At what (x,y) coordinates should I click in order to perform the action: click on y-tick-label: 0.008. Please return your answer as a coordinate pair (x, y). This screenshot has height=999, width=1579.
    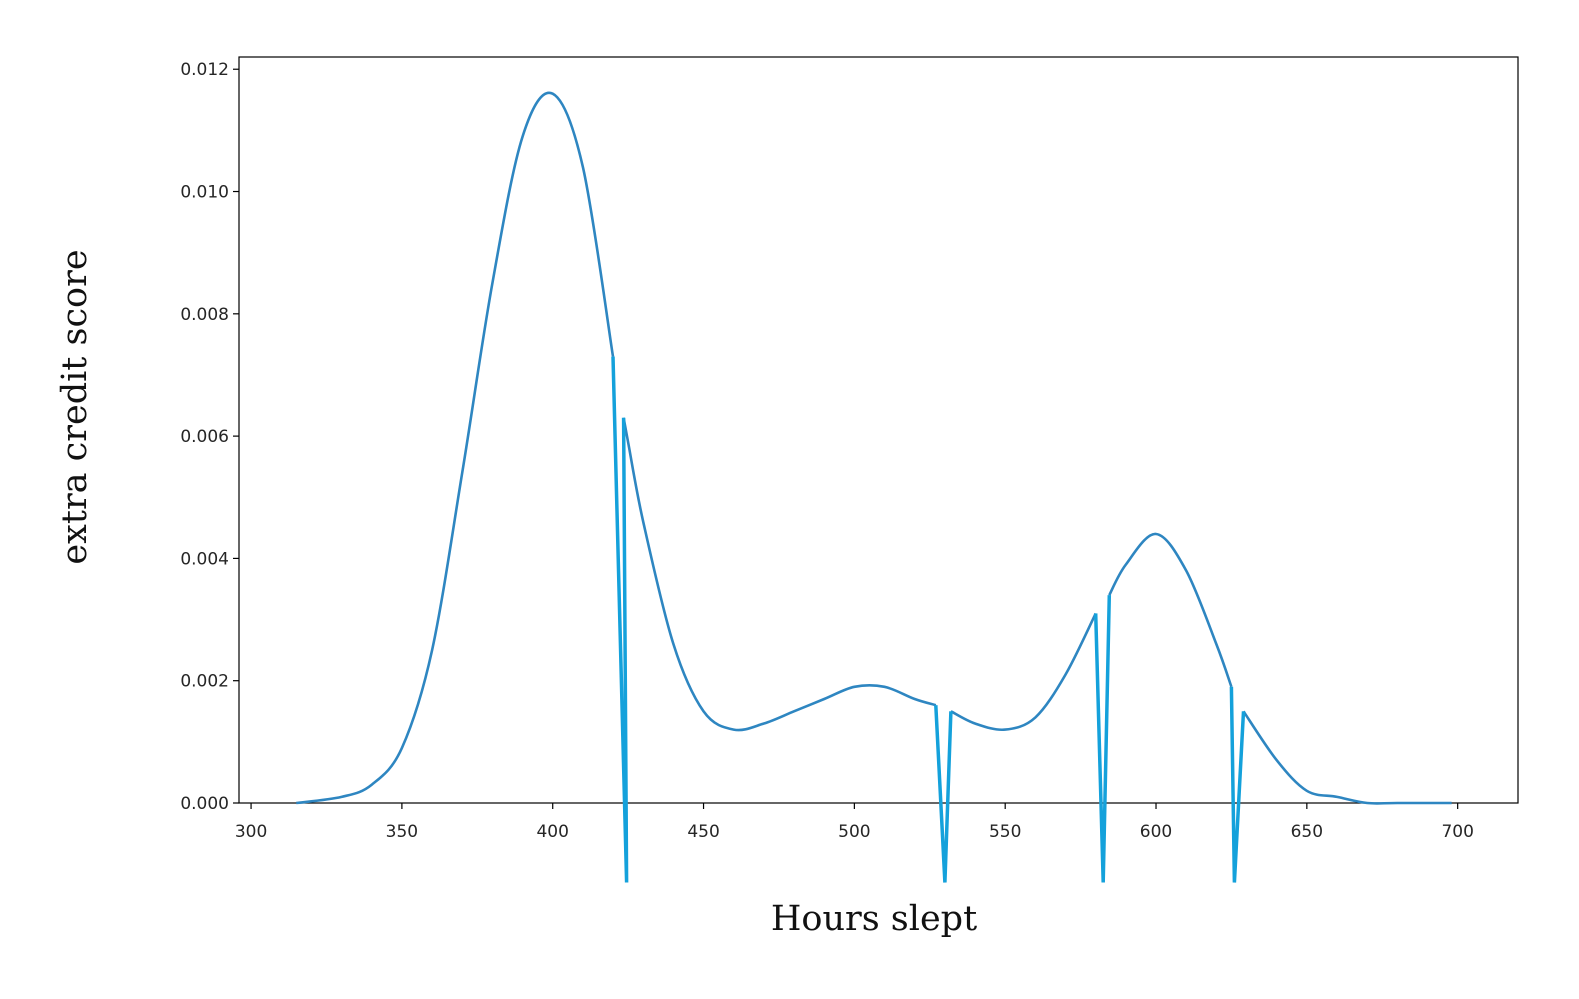
    Looking at the image, I should click on (204, 315).